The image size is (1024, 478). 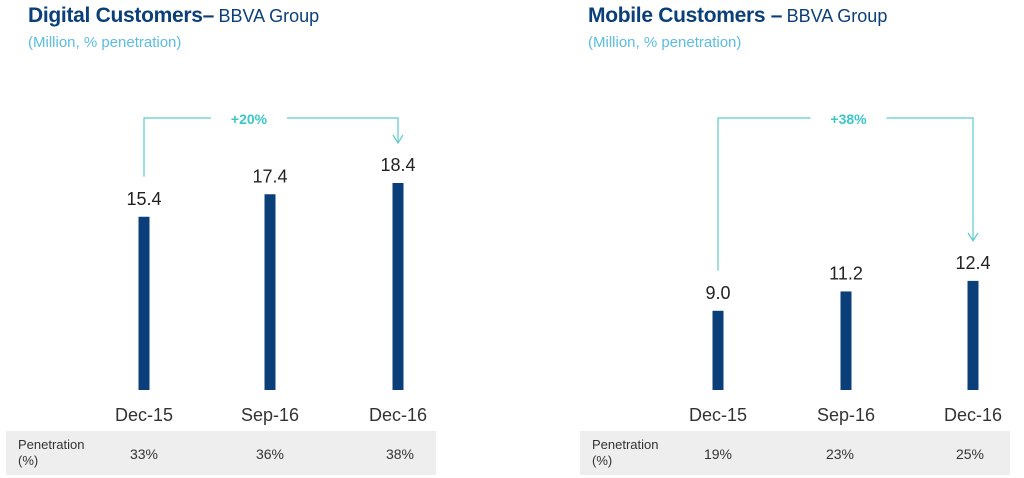 I want to click on data-label-sep-16: 17.4, so click(x=269, y=176).